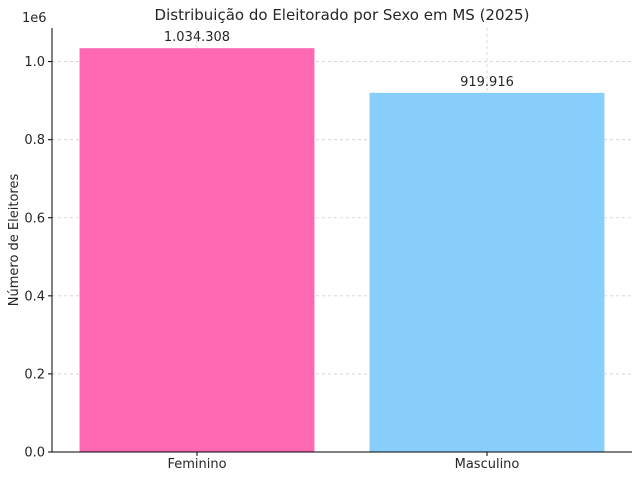 This screenshot has height=478, width=640. I want to click on data-labels: 1.034.308 919.916, so click(339, 60).